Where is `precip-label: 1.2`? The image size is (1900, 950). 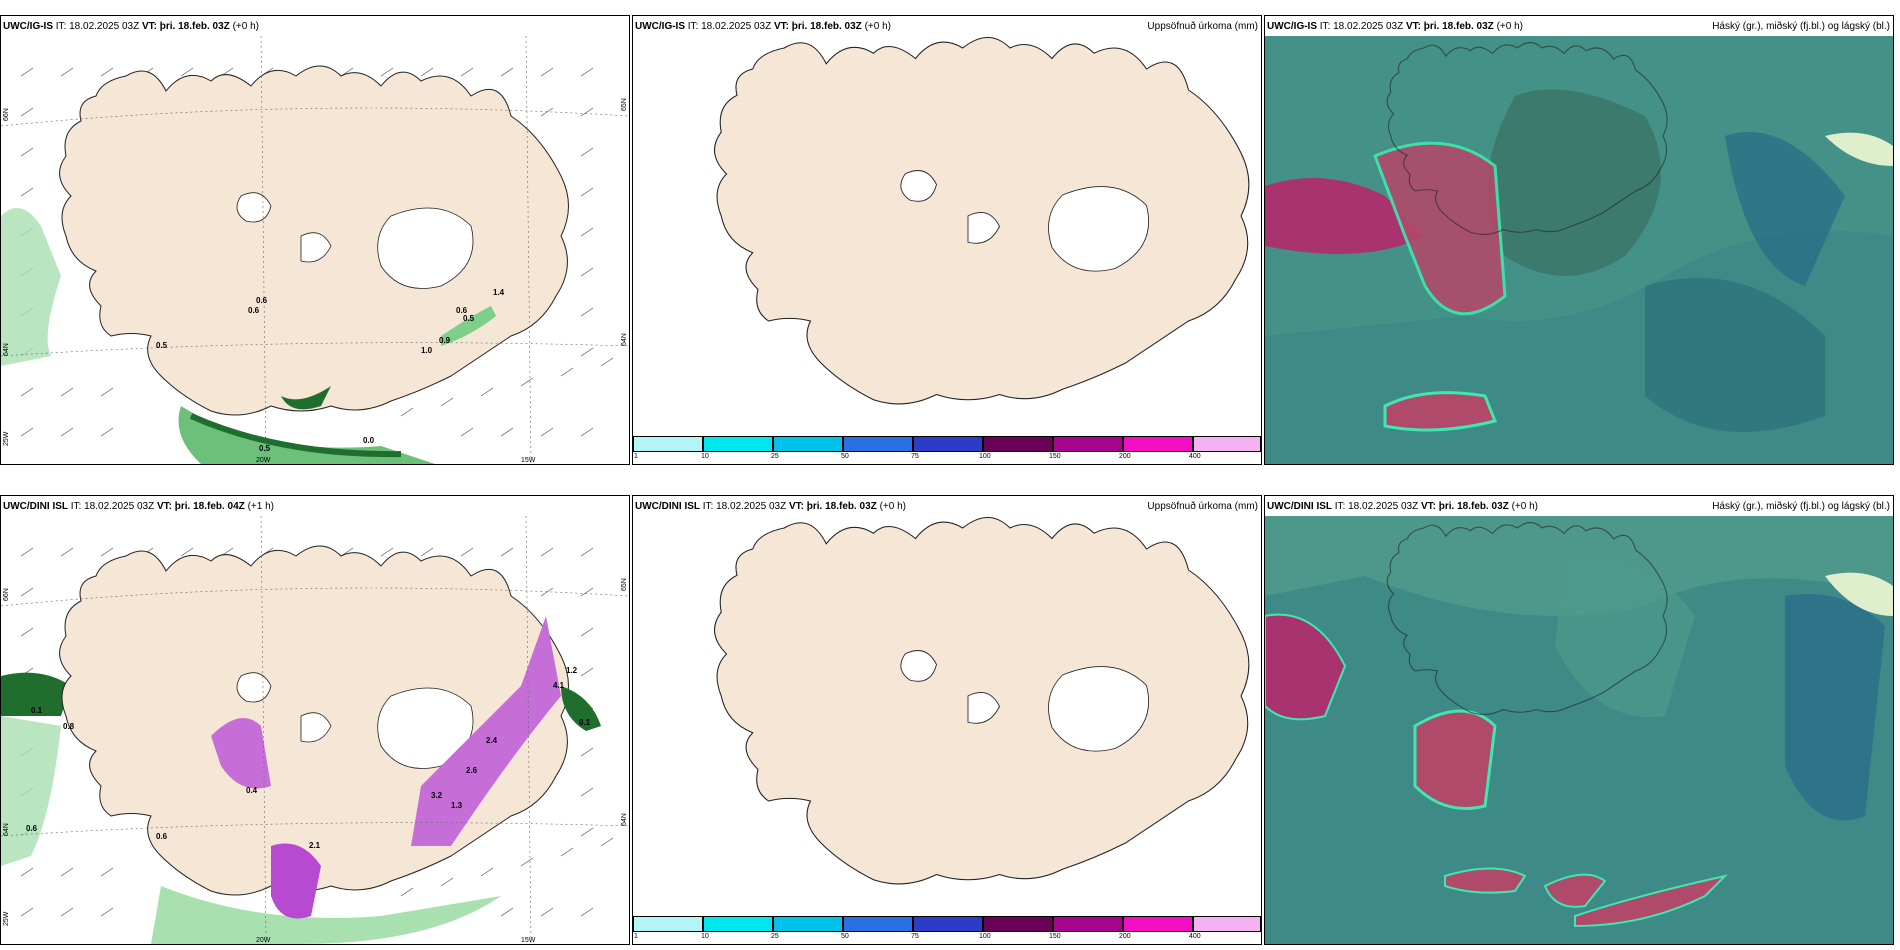
precip-label: 1.2 is located at coordinates (572, 670).